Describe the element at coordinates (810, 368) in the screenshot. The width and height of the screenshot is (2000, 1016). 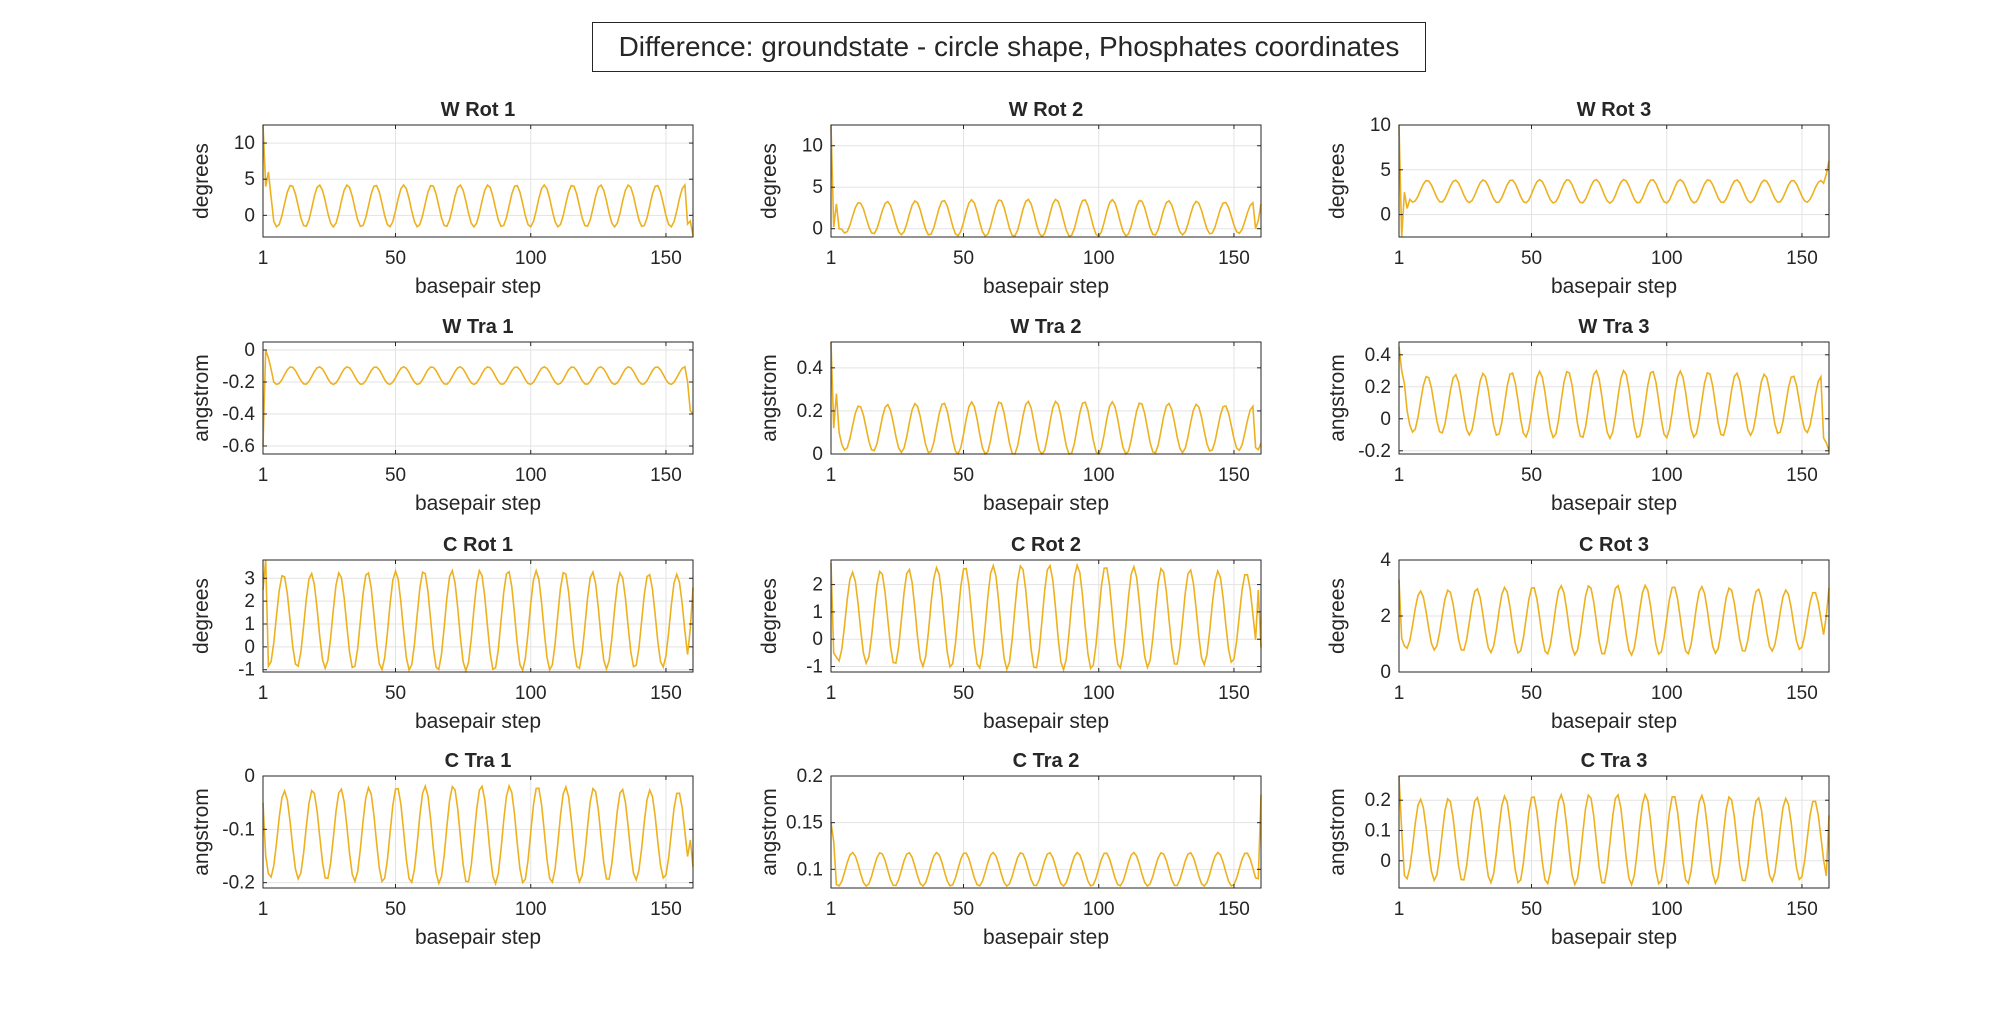
I see `y-tick-label: 0.4` at that location.